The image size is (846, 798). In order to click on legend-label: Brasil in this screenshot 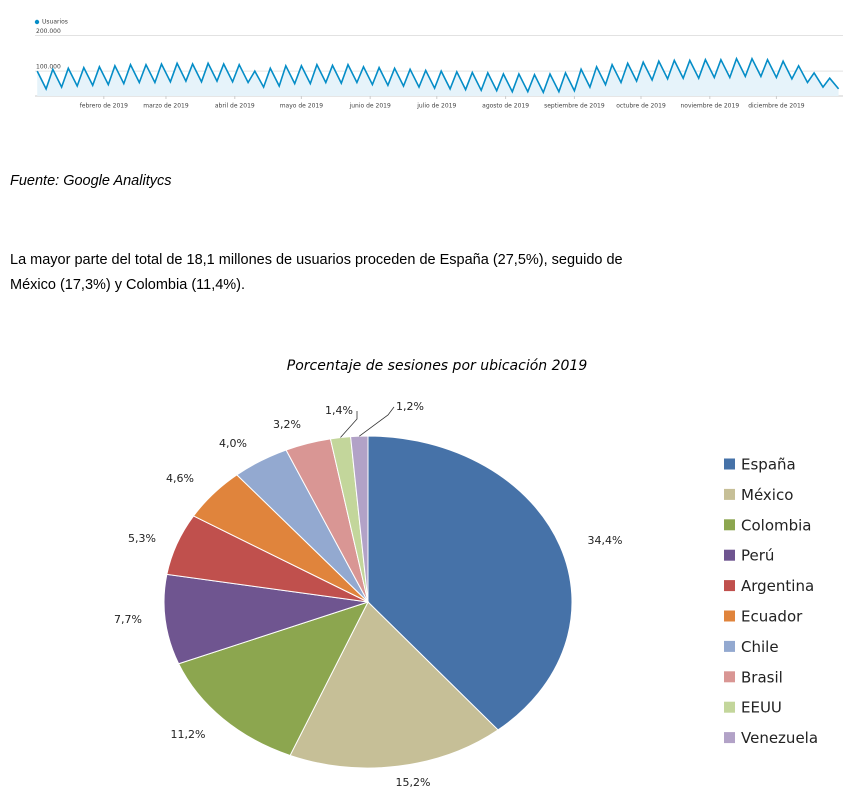, I will do `click(762, 677)`.